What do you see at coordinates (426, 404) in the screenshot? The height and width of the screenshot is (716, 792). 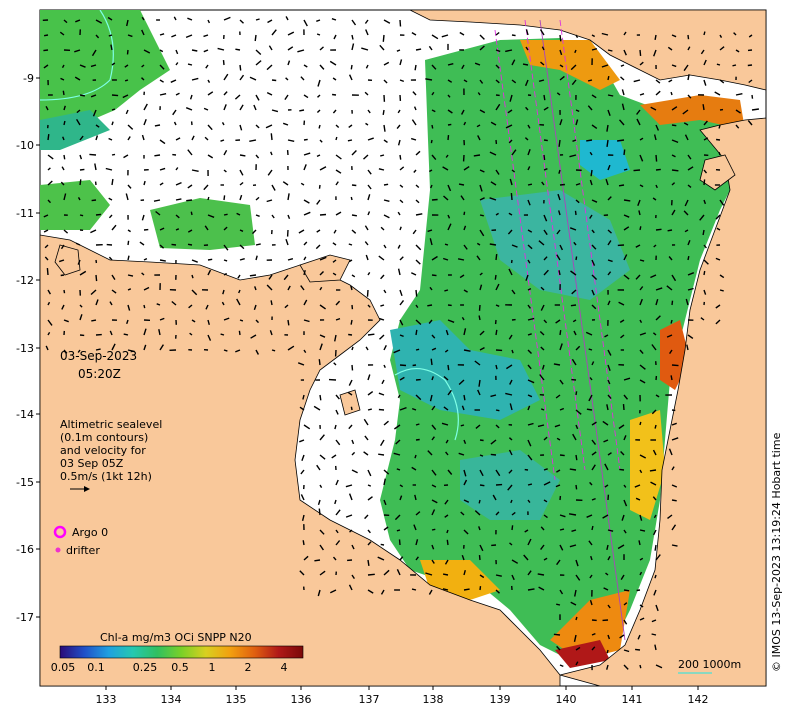 I see `sealevel-contour` at bounding box center [426, 404].